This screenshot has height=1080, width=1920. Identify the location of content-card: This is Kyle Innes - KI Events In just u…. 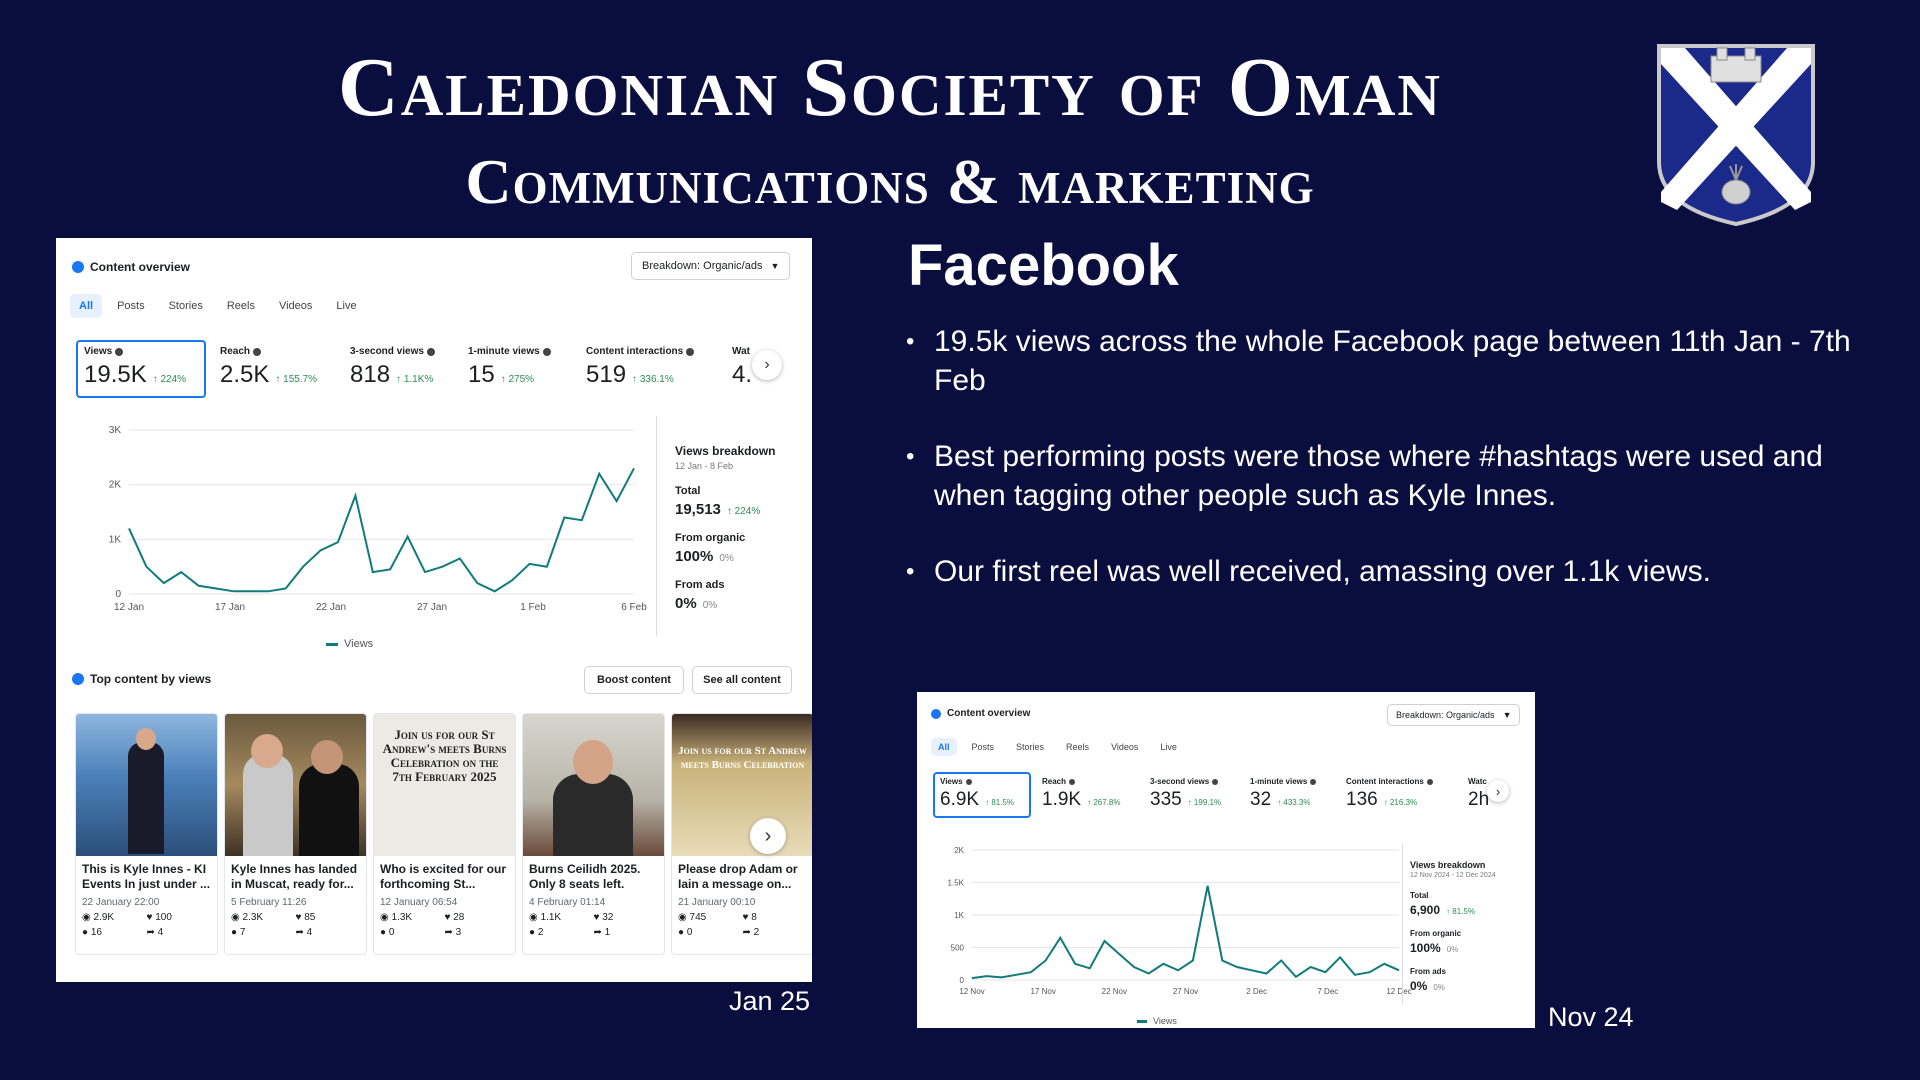
(146, 834).